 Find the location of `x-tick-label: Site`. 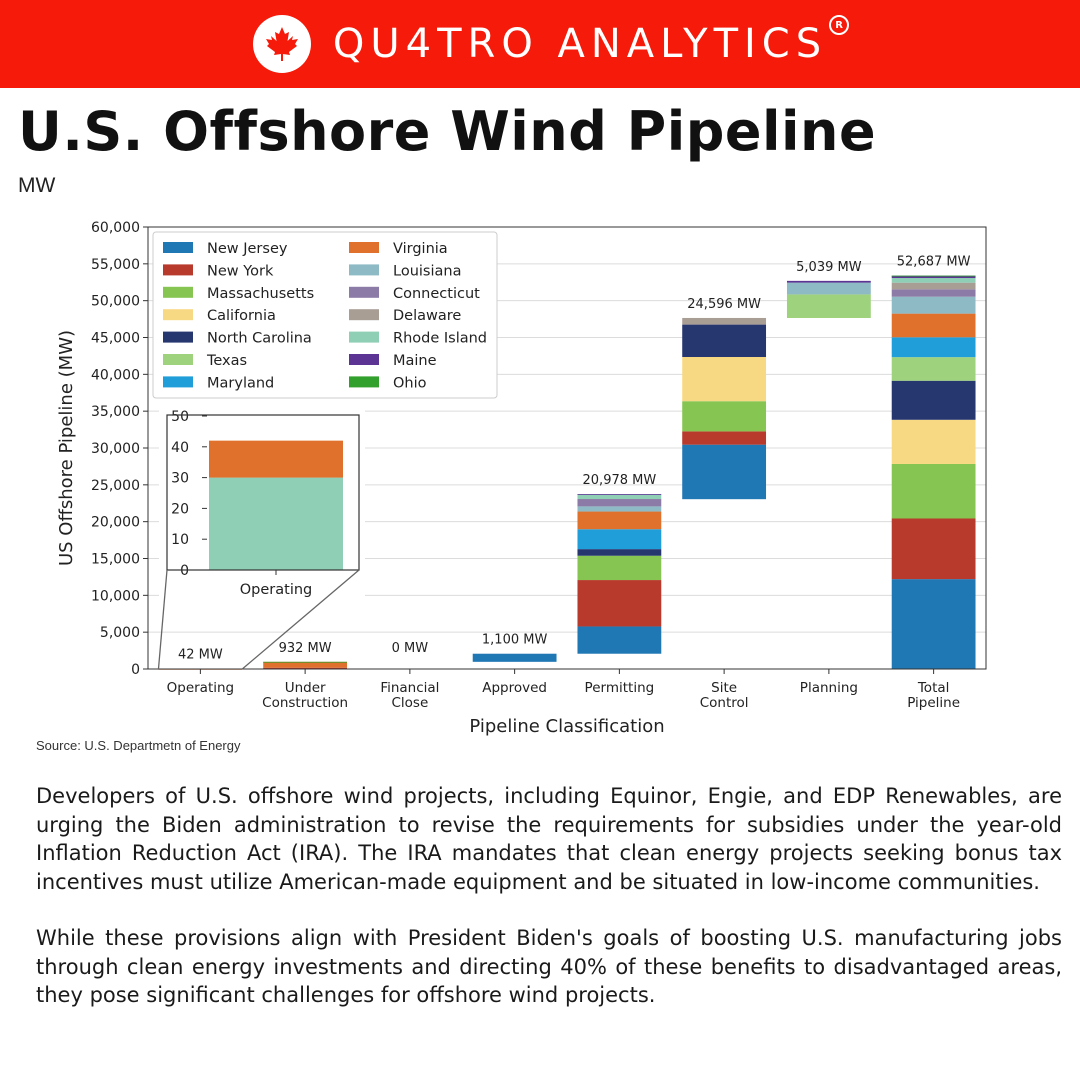

x-tick-label: Site is located at coordinates (724, 688).